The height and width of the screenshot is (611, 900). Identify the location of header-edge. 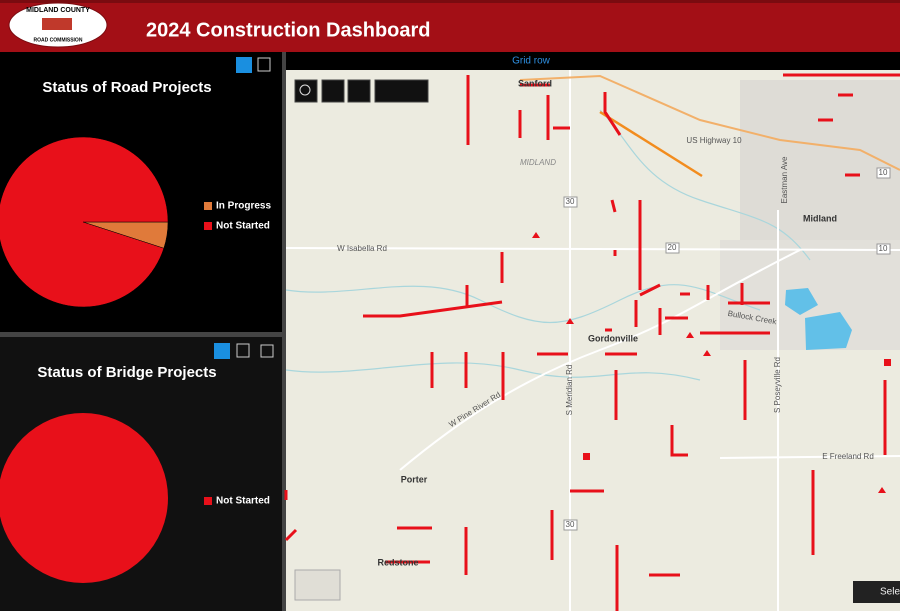
(450, 1).